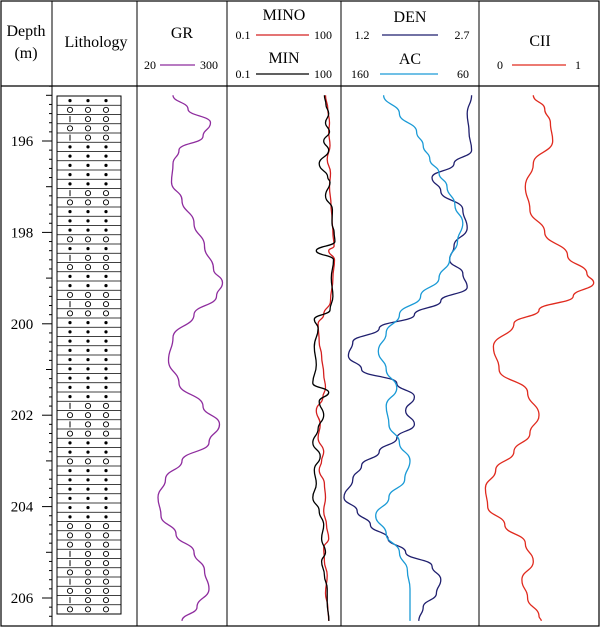 This screenshot has height=627, width=600. I want to click on ac-curve, so click(419, 358).